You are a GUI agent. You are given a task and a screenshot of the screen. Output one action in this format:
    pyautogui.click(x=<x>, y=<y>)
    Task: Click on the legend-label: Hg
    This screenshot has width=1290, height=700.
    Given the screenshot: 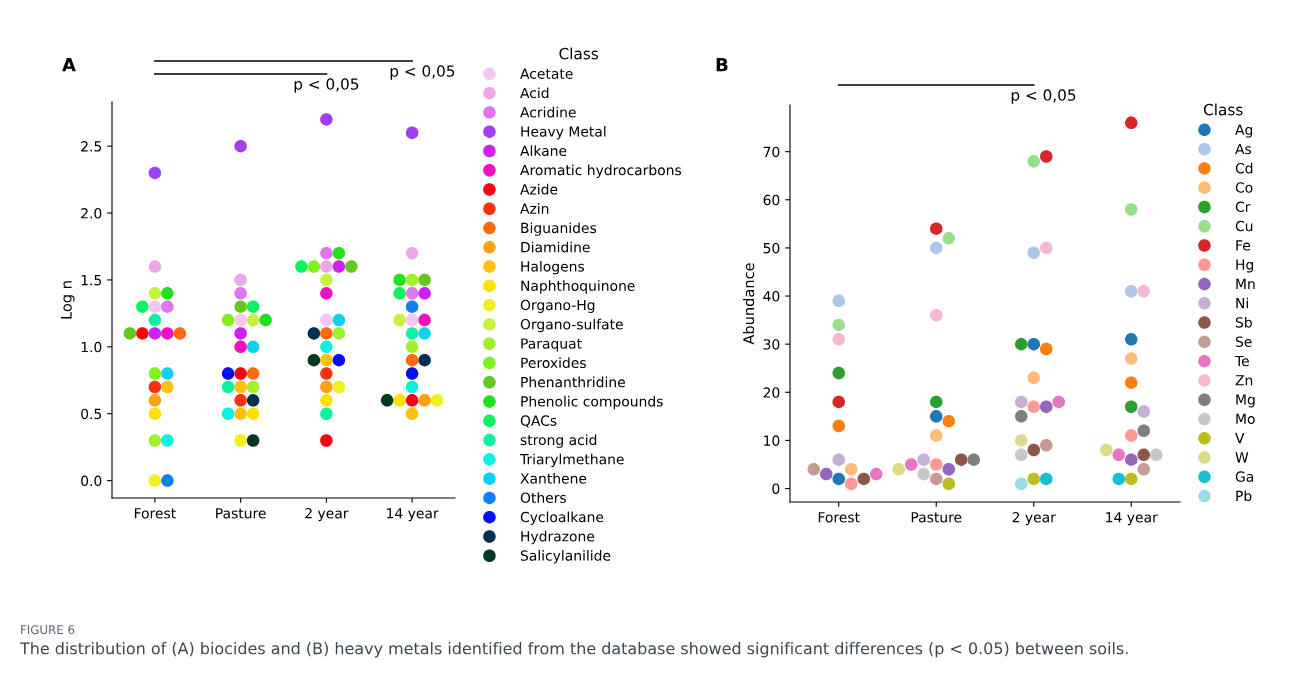 What is the action you would take?
    pyautogui.click(x=1244, y=266)
    